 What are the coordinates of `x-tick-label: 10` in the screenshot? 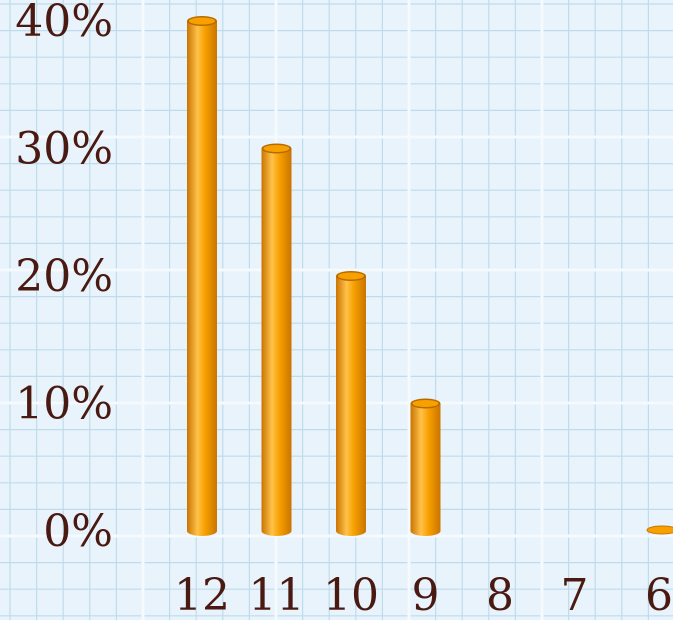 It's located at (351, 595).